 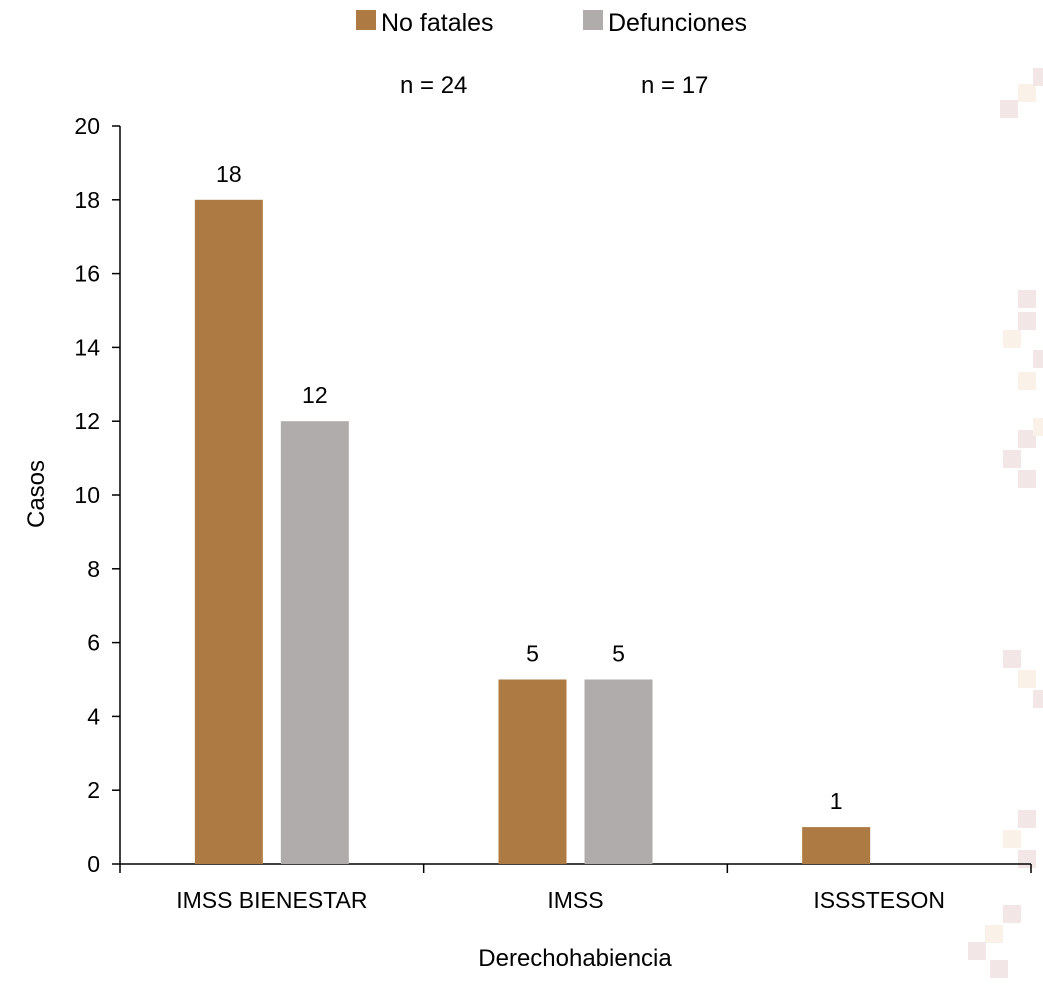 I want to click on x-category-label: IMSS BIENESTAR, so click(x=271, y=900).